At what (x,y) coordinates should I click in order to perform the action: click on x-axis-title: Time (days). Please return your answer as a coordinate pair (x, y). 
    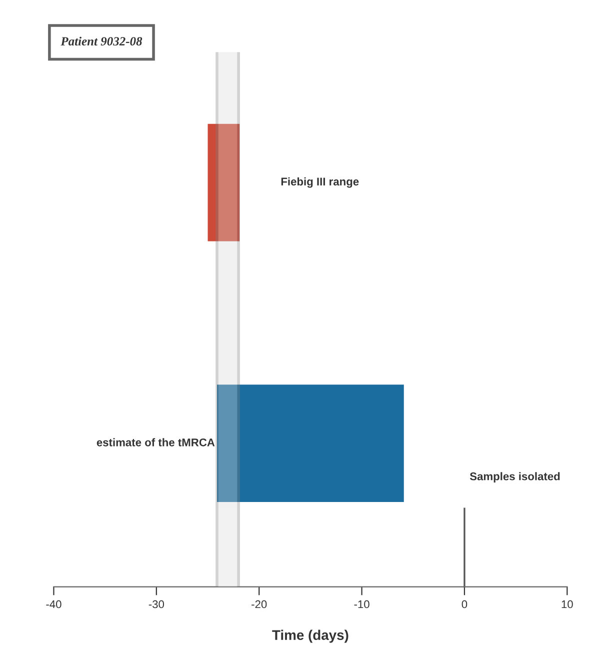
    Looking at the image, I should click on (310, 636).